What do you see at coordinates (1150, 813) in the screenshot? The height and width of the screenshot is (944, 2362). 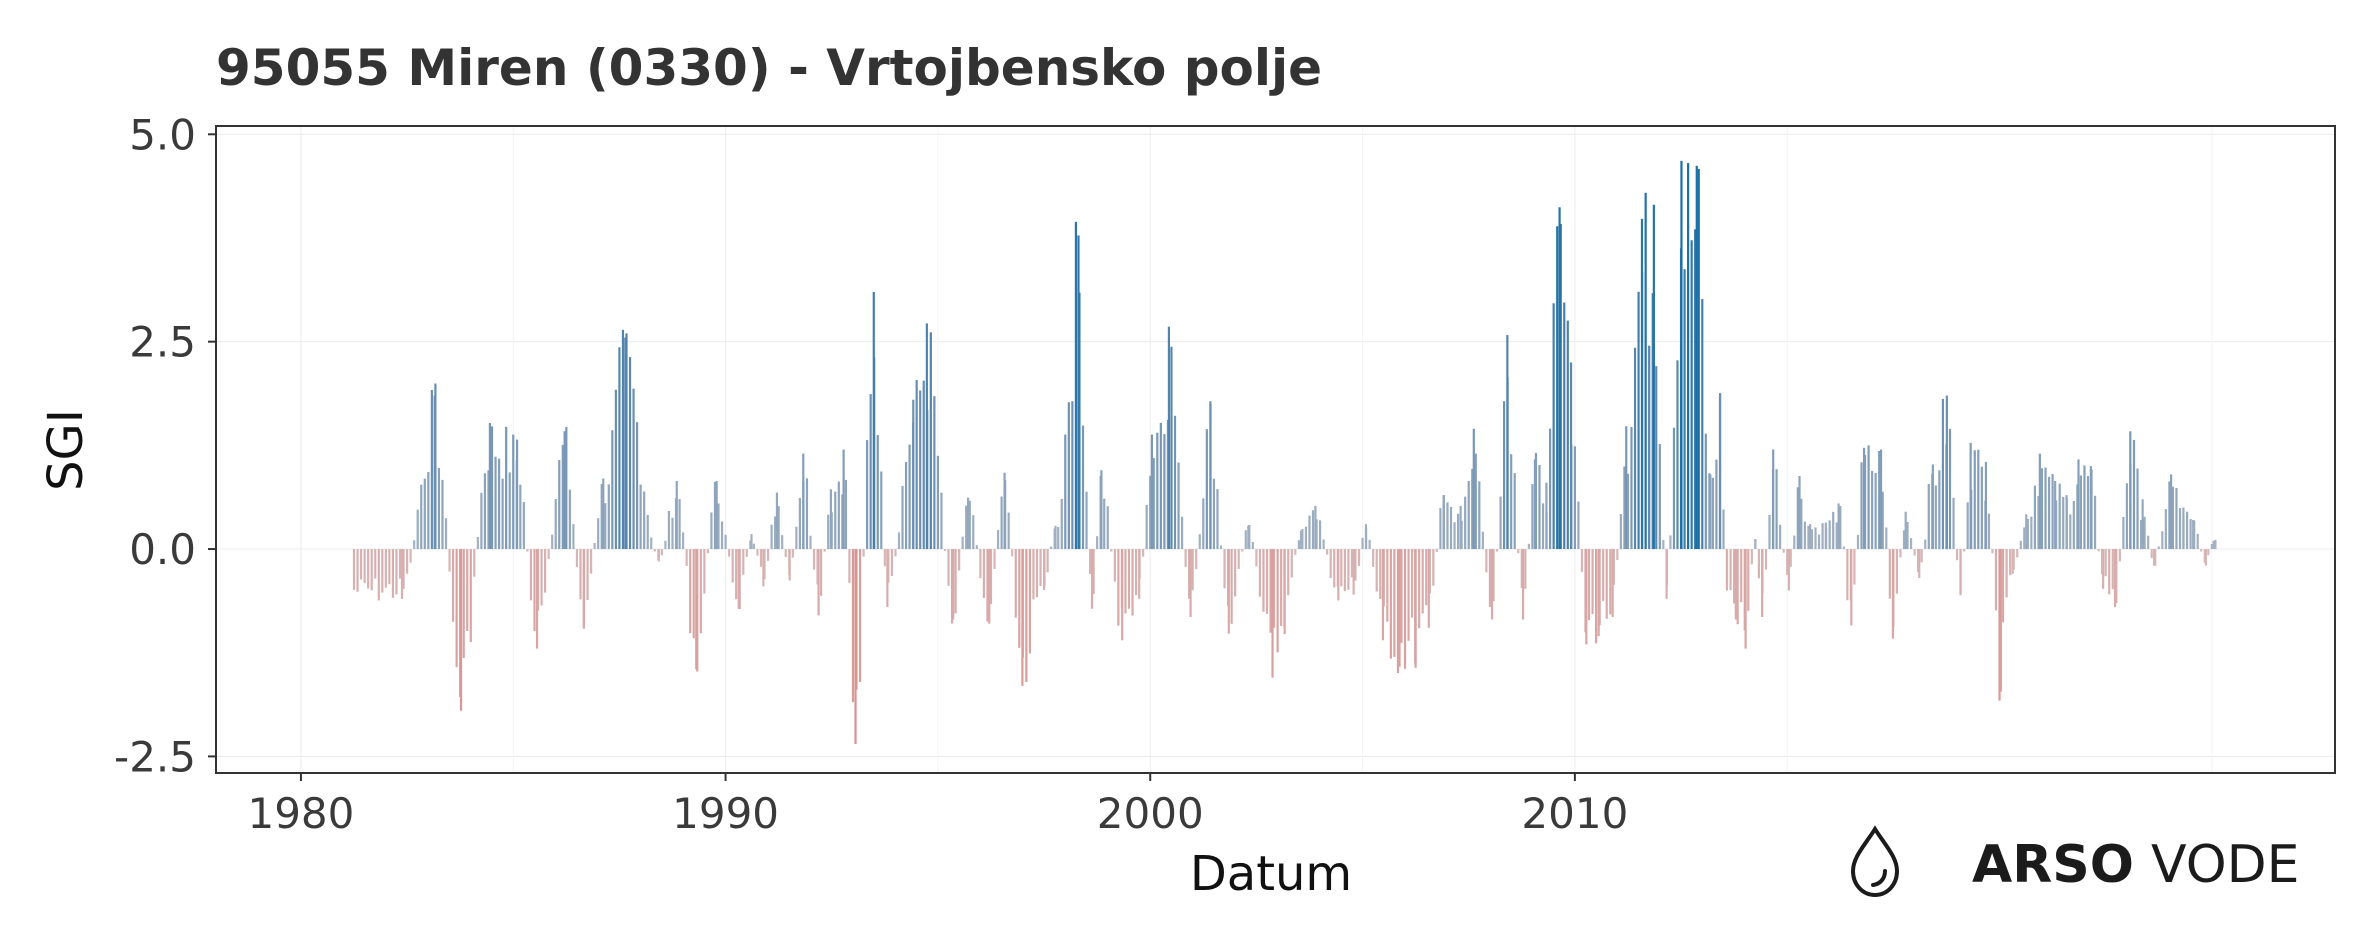 I see `x-tick-label: 2000` at bounding box center [1150, 813].